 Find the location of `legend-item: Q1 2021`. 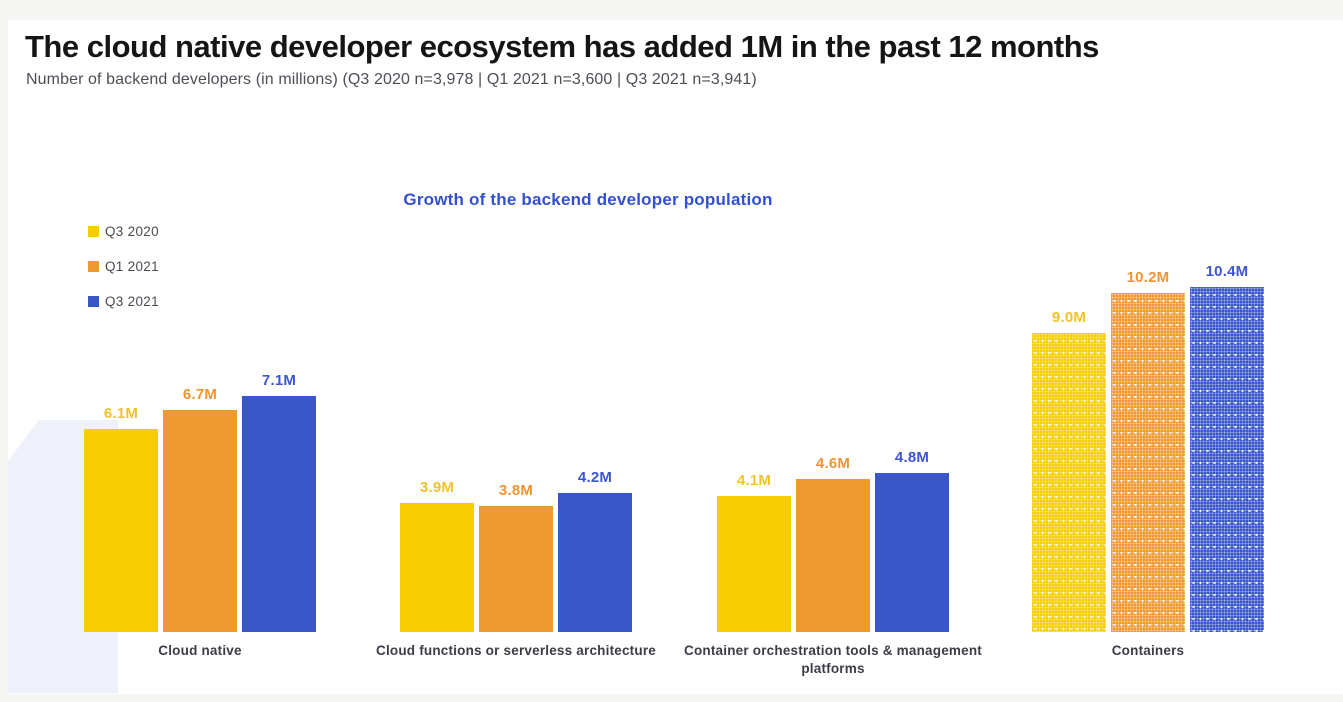

legend-item: Q1 2021 is located at coordinates (123, 266).